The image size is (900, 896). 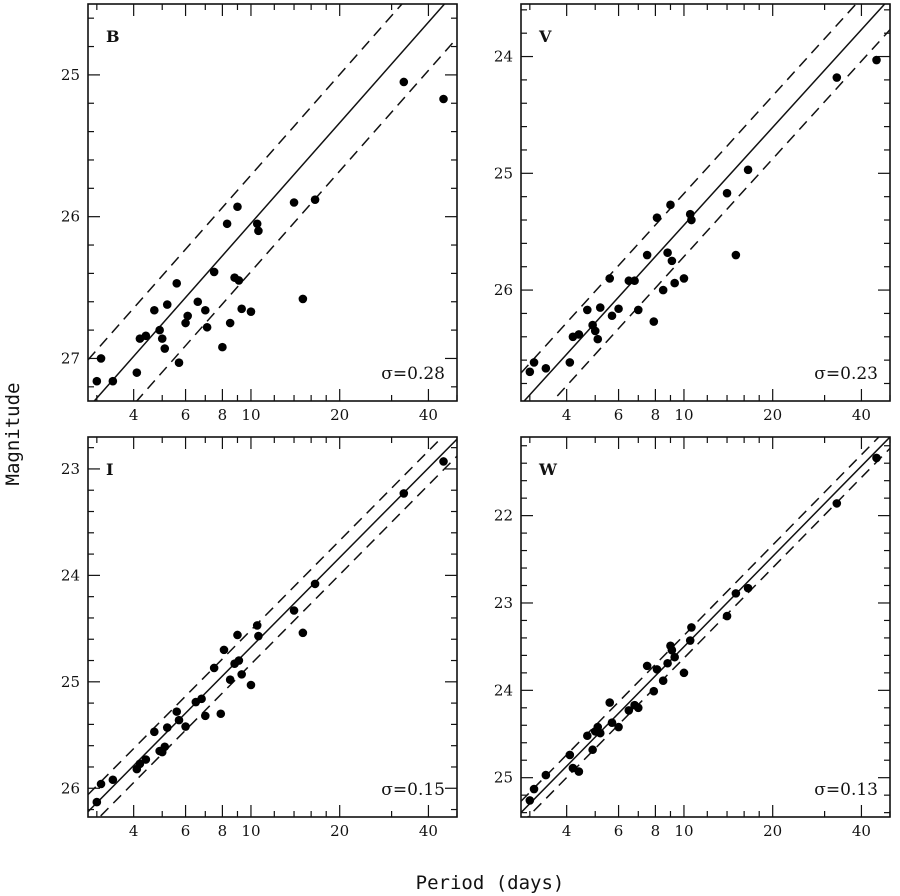 I want to click on x-tick-label: 4, so click(x=134, y=415).